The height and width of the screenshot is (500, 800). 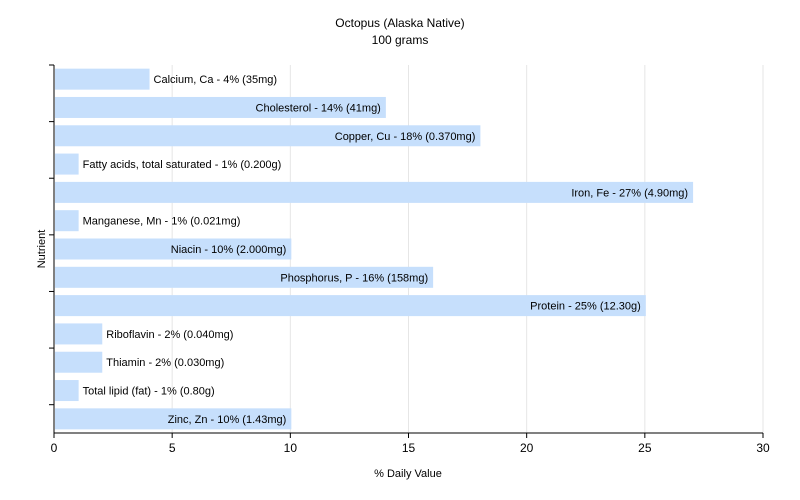 What do you see at coordinates (54, 448) in the screenshot?
I see `x-tick-label: 0` at bounding box center [54, 448].